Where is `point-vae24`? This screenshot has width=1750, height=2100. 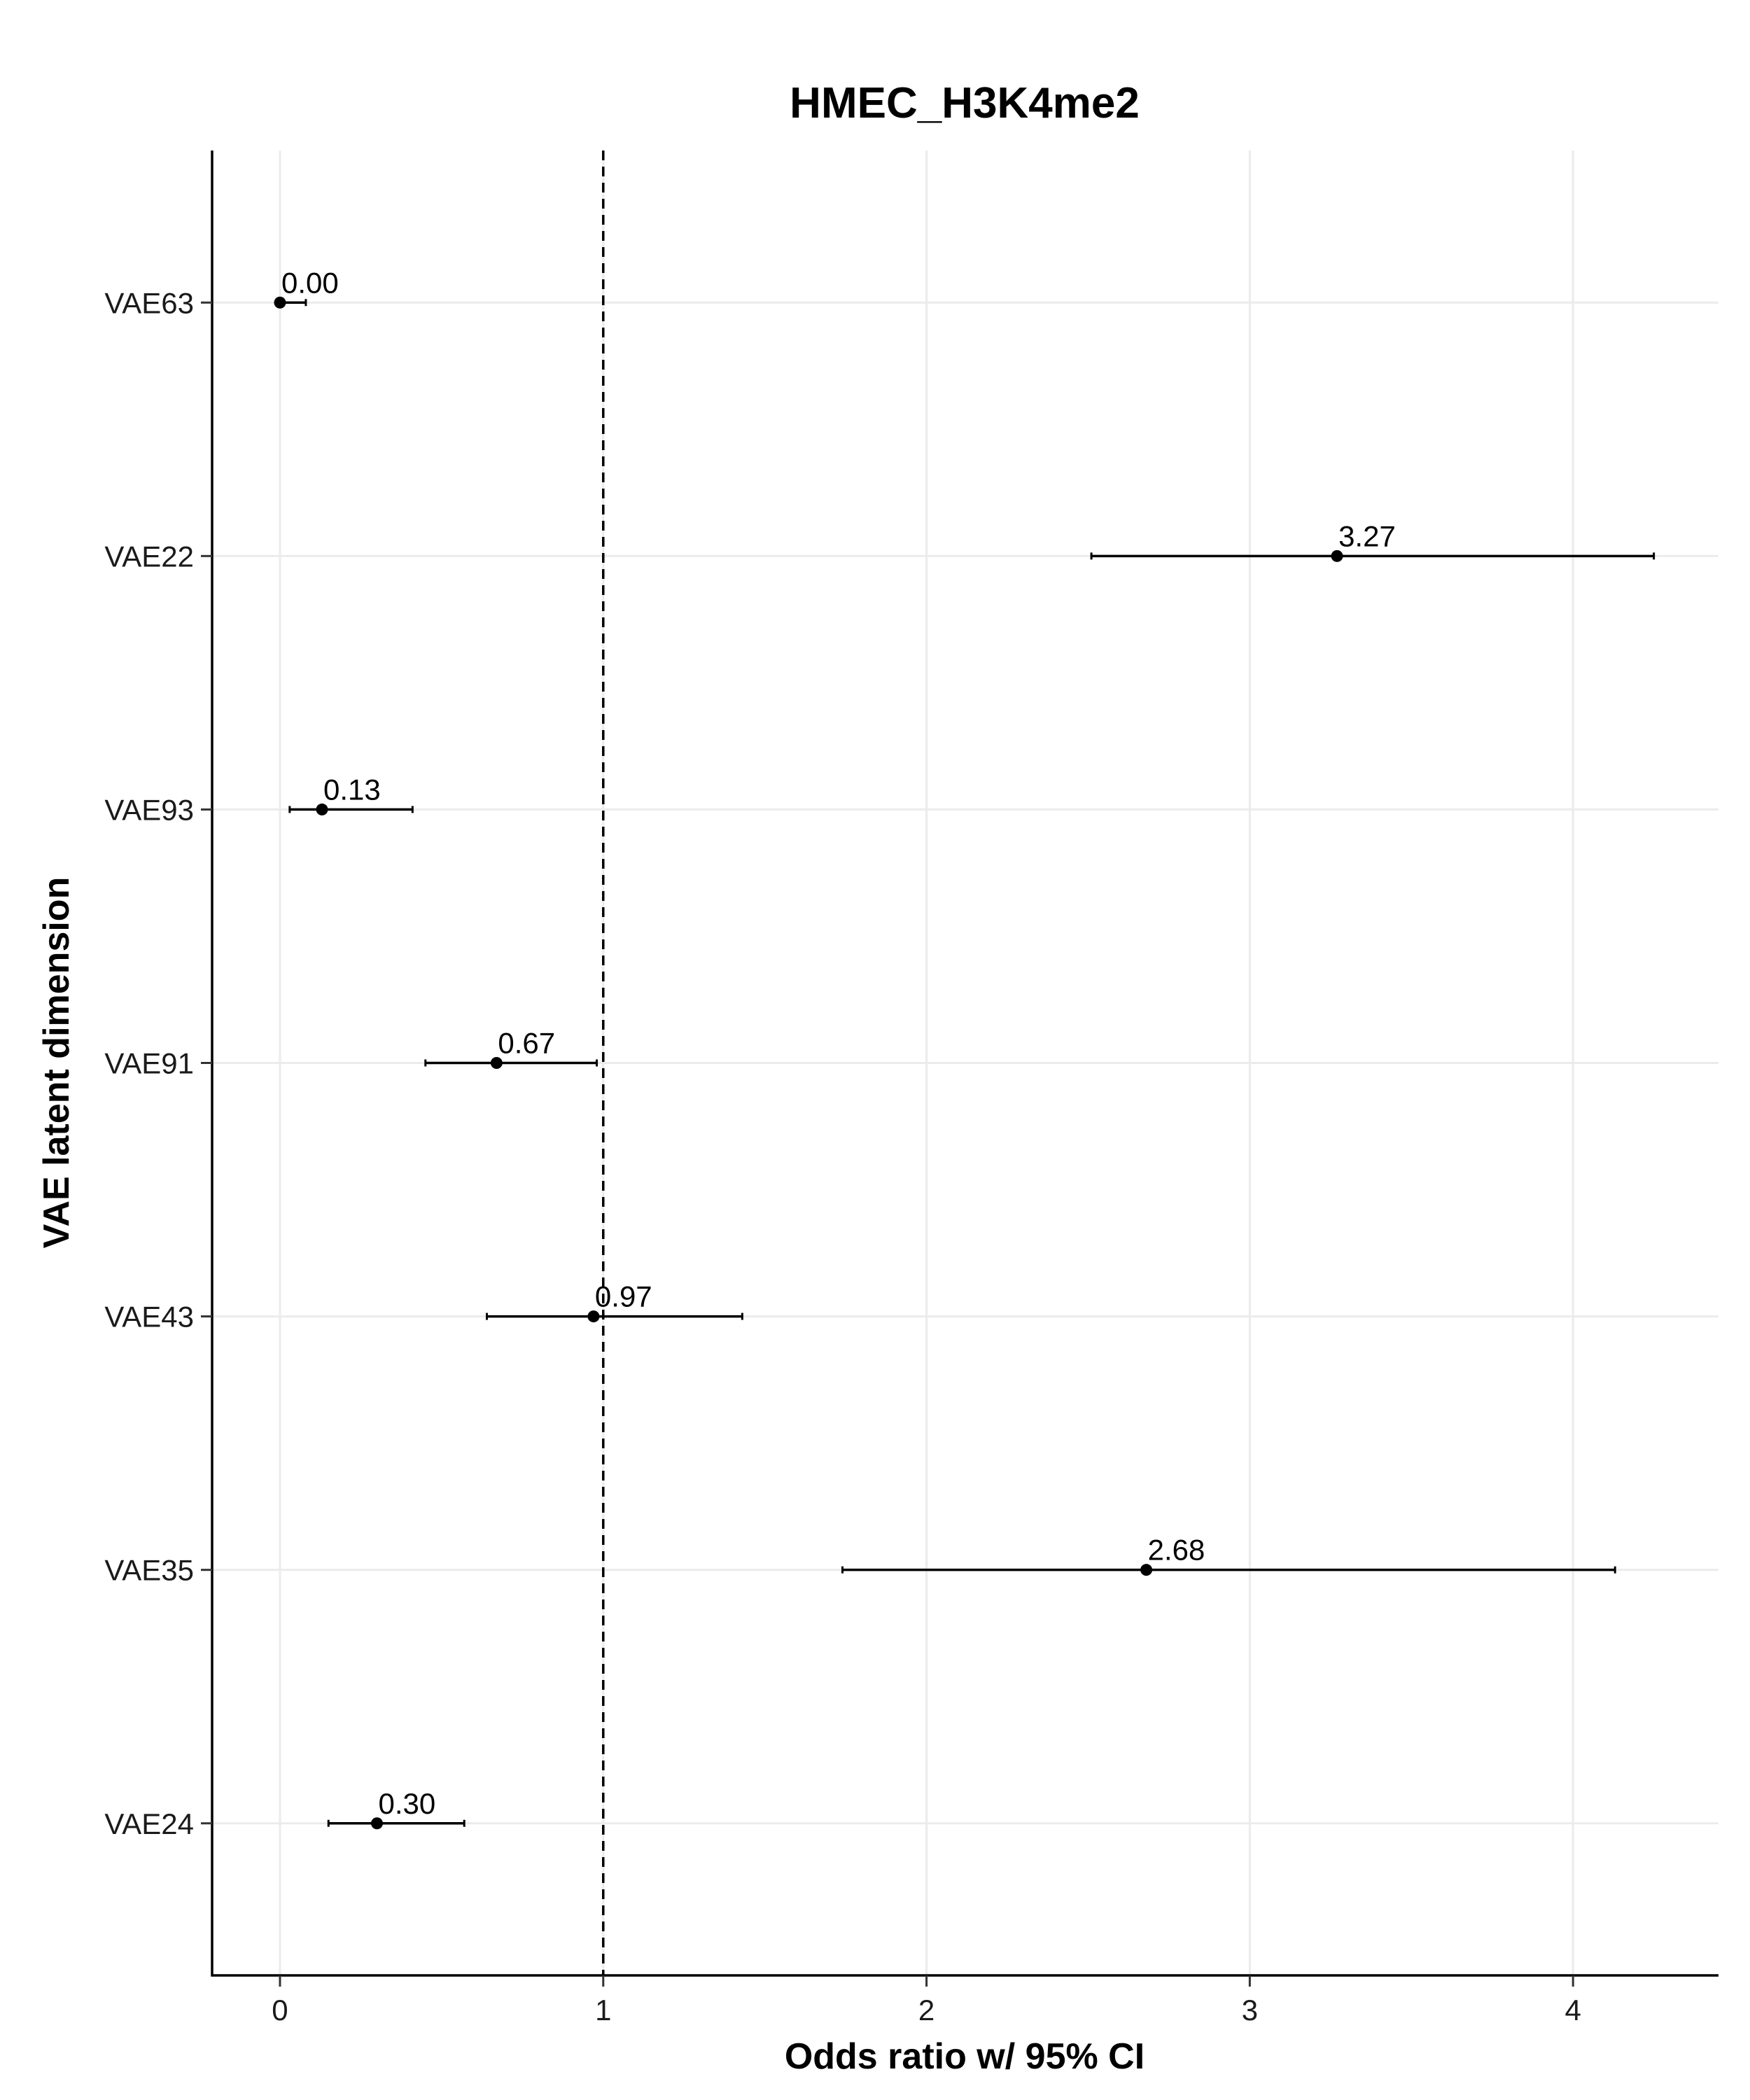
point-vae24 is located at coordinates (377, 1823).